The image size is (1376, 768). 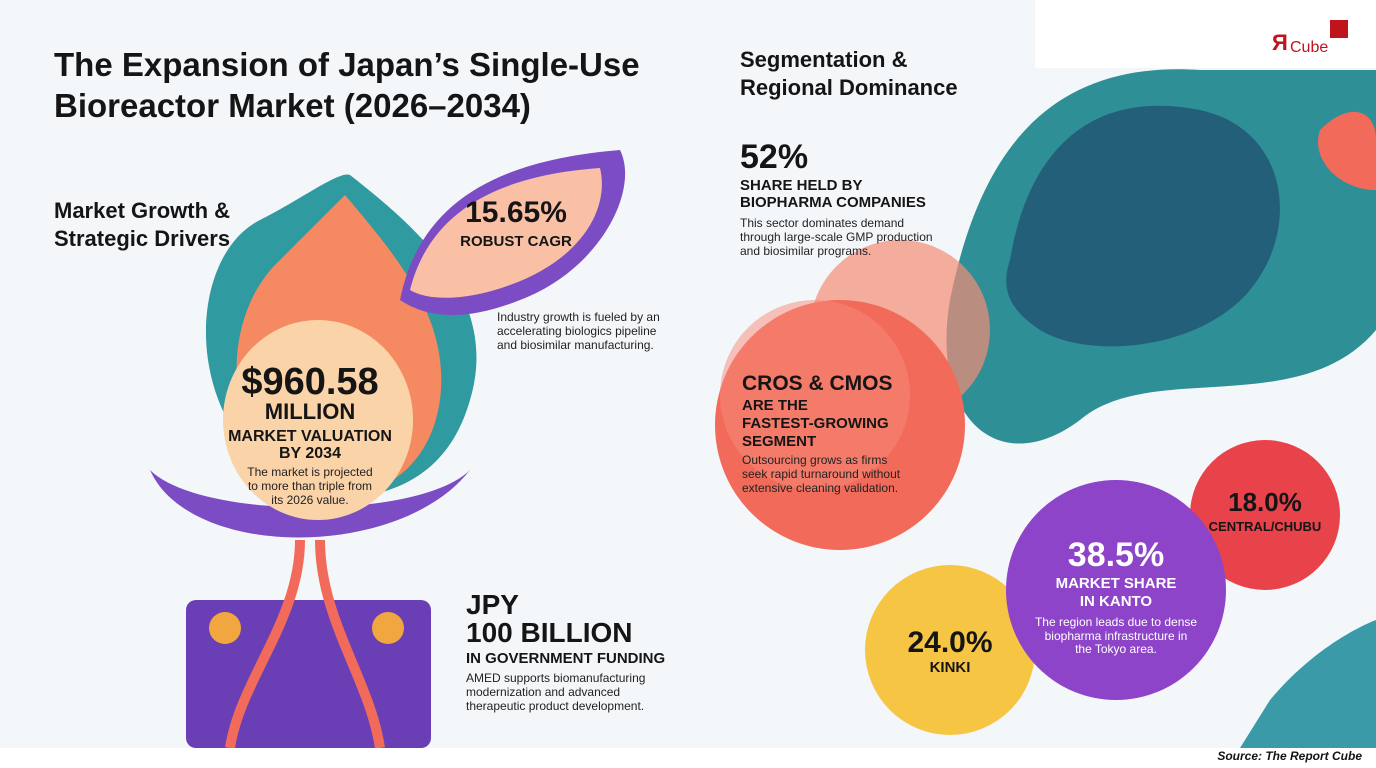 What do you see at coordinates (578, 317) in the screenshot?
I see `cagr-note: Industry growth is fueled by an` at bounding box center [578, 317].